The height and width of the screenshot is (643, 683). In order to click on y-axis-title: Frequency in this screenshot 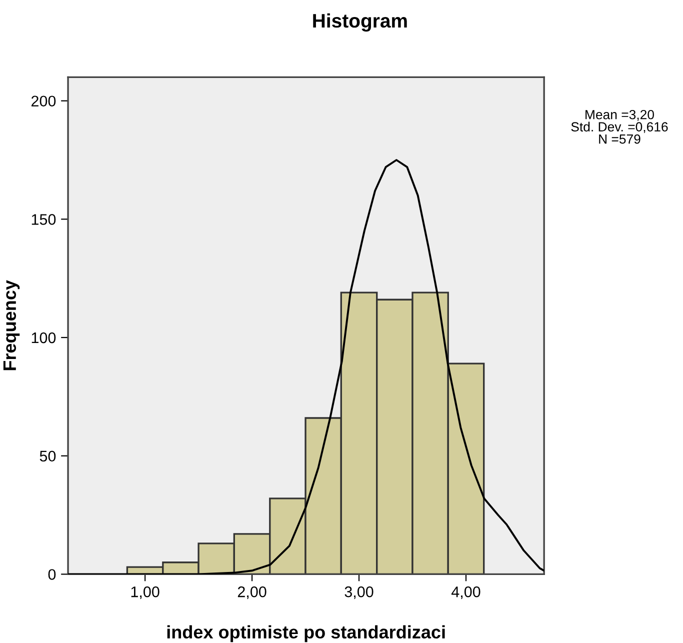, I will do `click(11, 325)`.